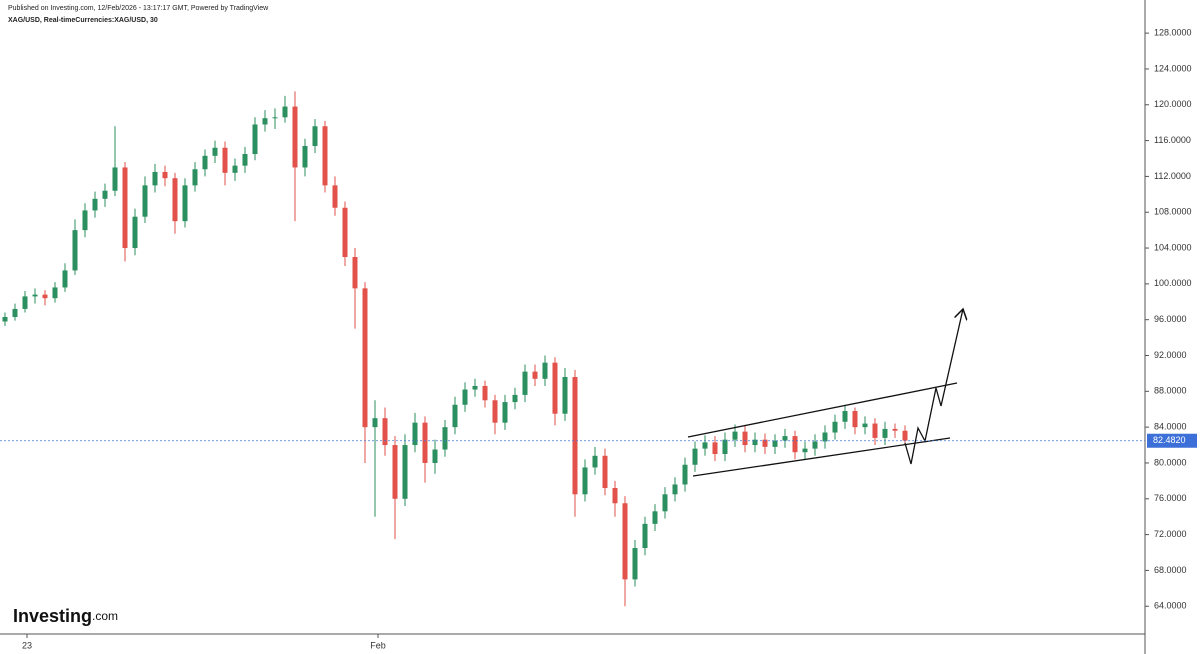  What do you see at coordinates (52, 616) in the screenshot?
I see `logo-name: Investing` at bounding box center [52, 616].